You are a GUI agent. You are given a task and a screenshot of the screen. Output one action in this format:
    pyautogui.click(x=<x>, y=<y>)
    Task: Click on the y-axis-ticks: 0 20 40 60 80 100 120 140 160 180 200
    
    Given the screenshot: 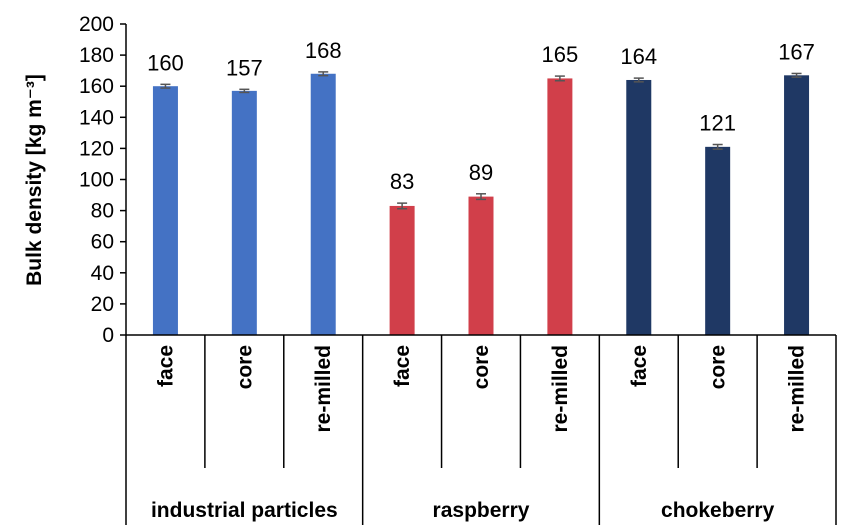 What is the action you would take?
    pyautogui.click(x=103, y=180)
    